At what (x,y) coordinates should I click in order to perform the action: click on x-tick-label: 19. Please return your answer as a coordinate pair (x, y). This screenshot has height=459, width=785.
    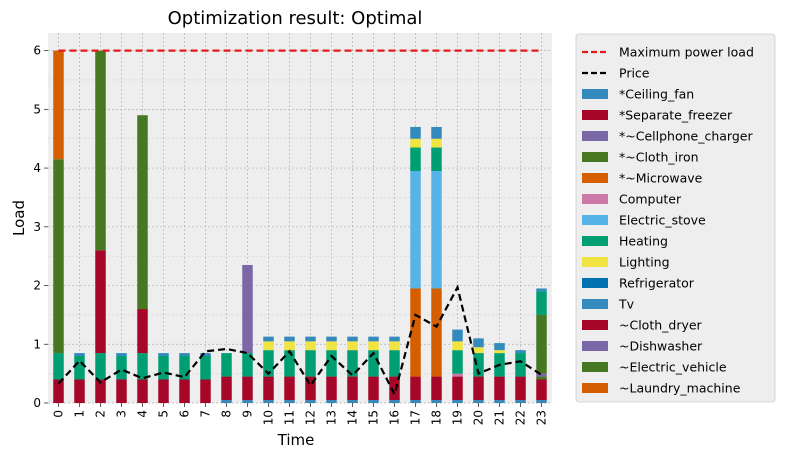
    Looking at the image, I should click on (458, 417).